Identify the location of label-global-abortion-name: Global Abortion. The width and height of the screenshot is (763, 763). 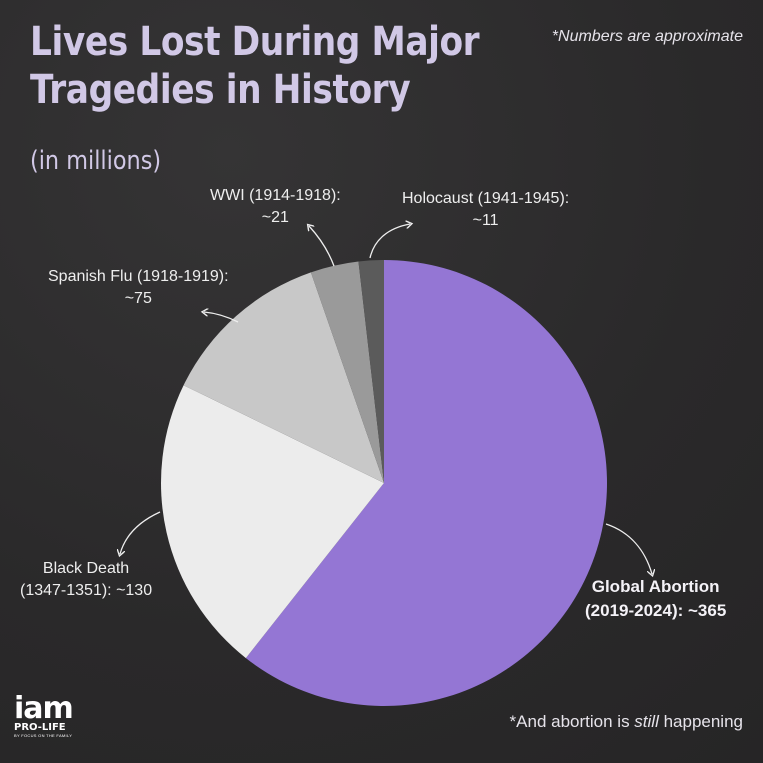
(655, 586).